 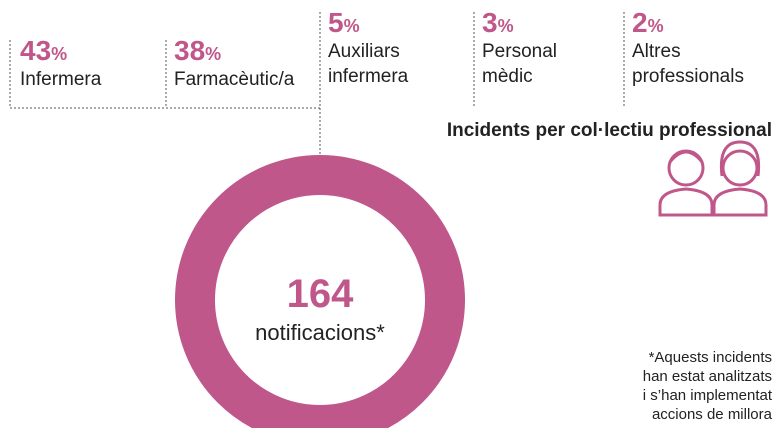 I want to click on percent: 43%, so click(x=43, y=50).